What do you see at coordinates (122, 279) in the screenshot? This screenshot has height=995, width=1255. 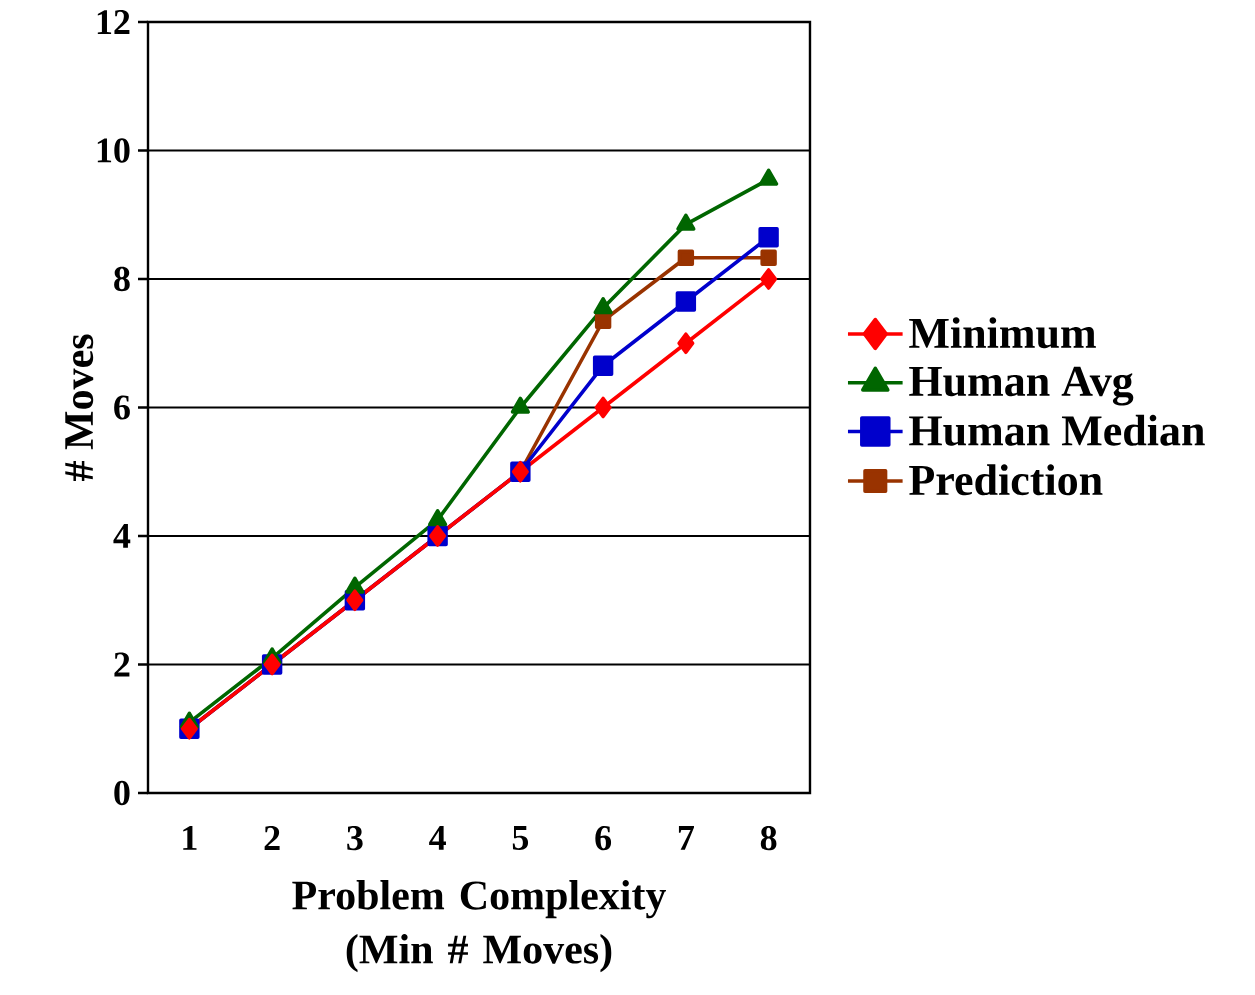 I see `y-tick-label: 8` at bounding box center [122, 279].